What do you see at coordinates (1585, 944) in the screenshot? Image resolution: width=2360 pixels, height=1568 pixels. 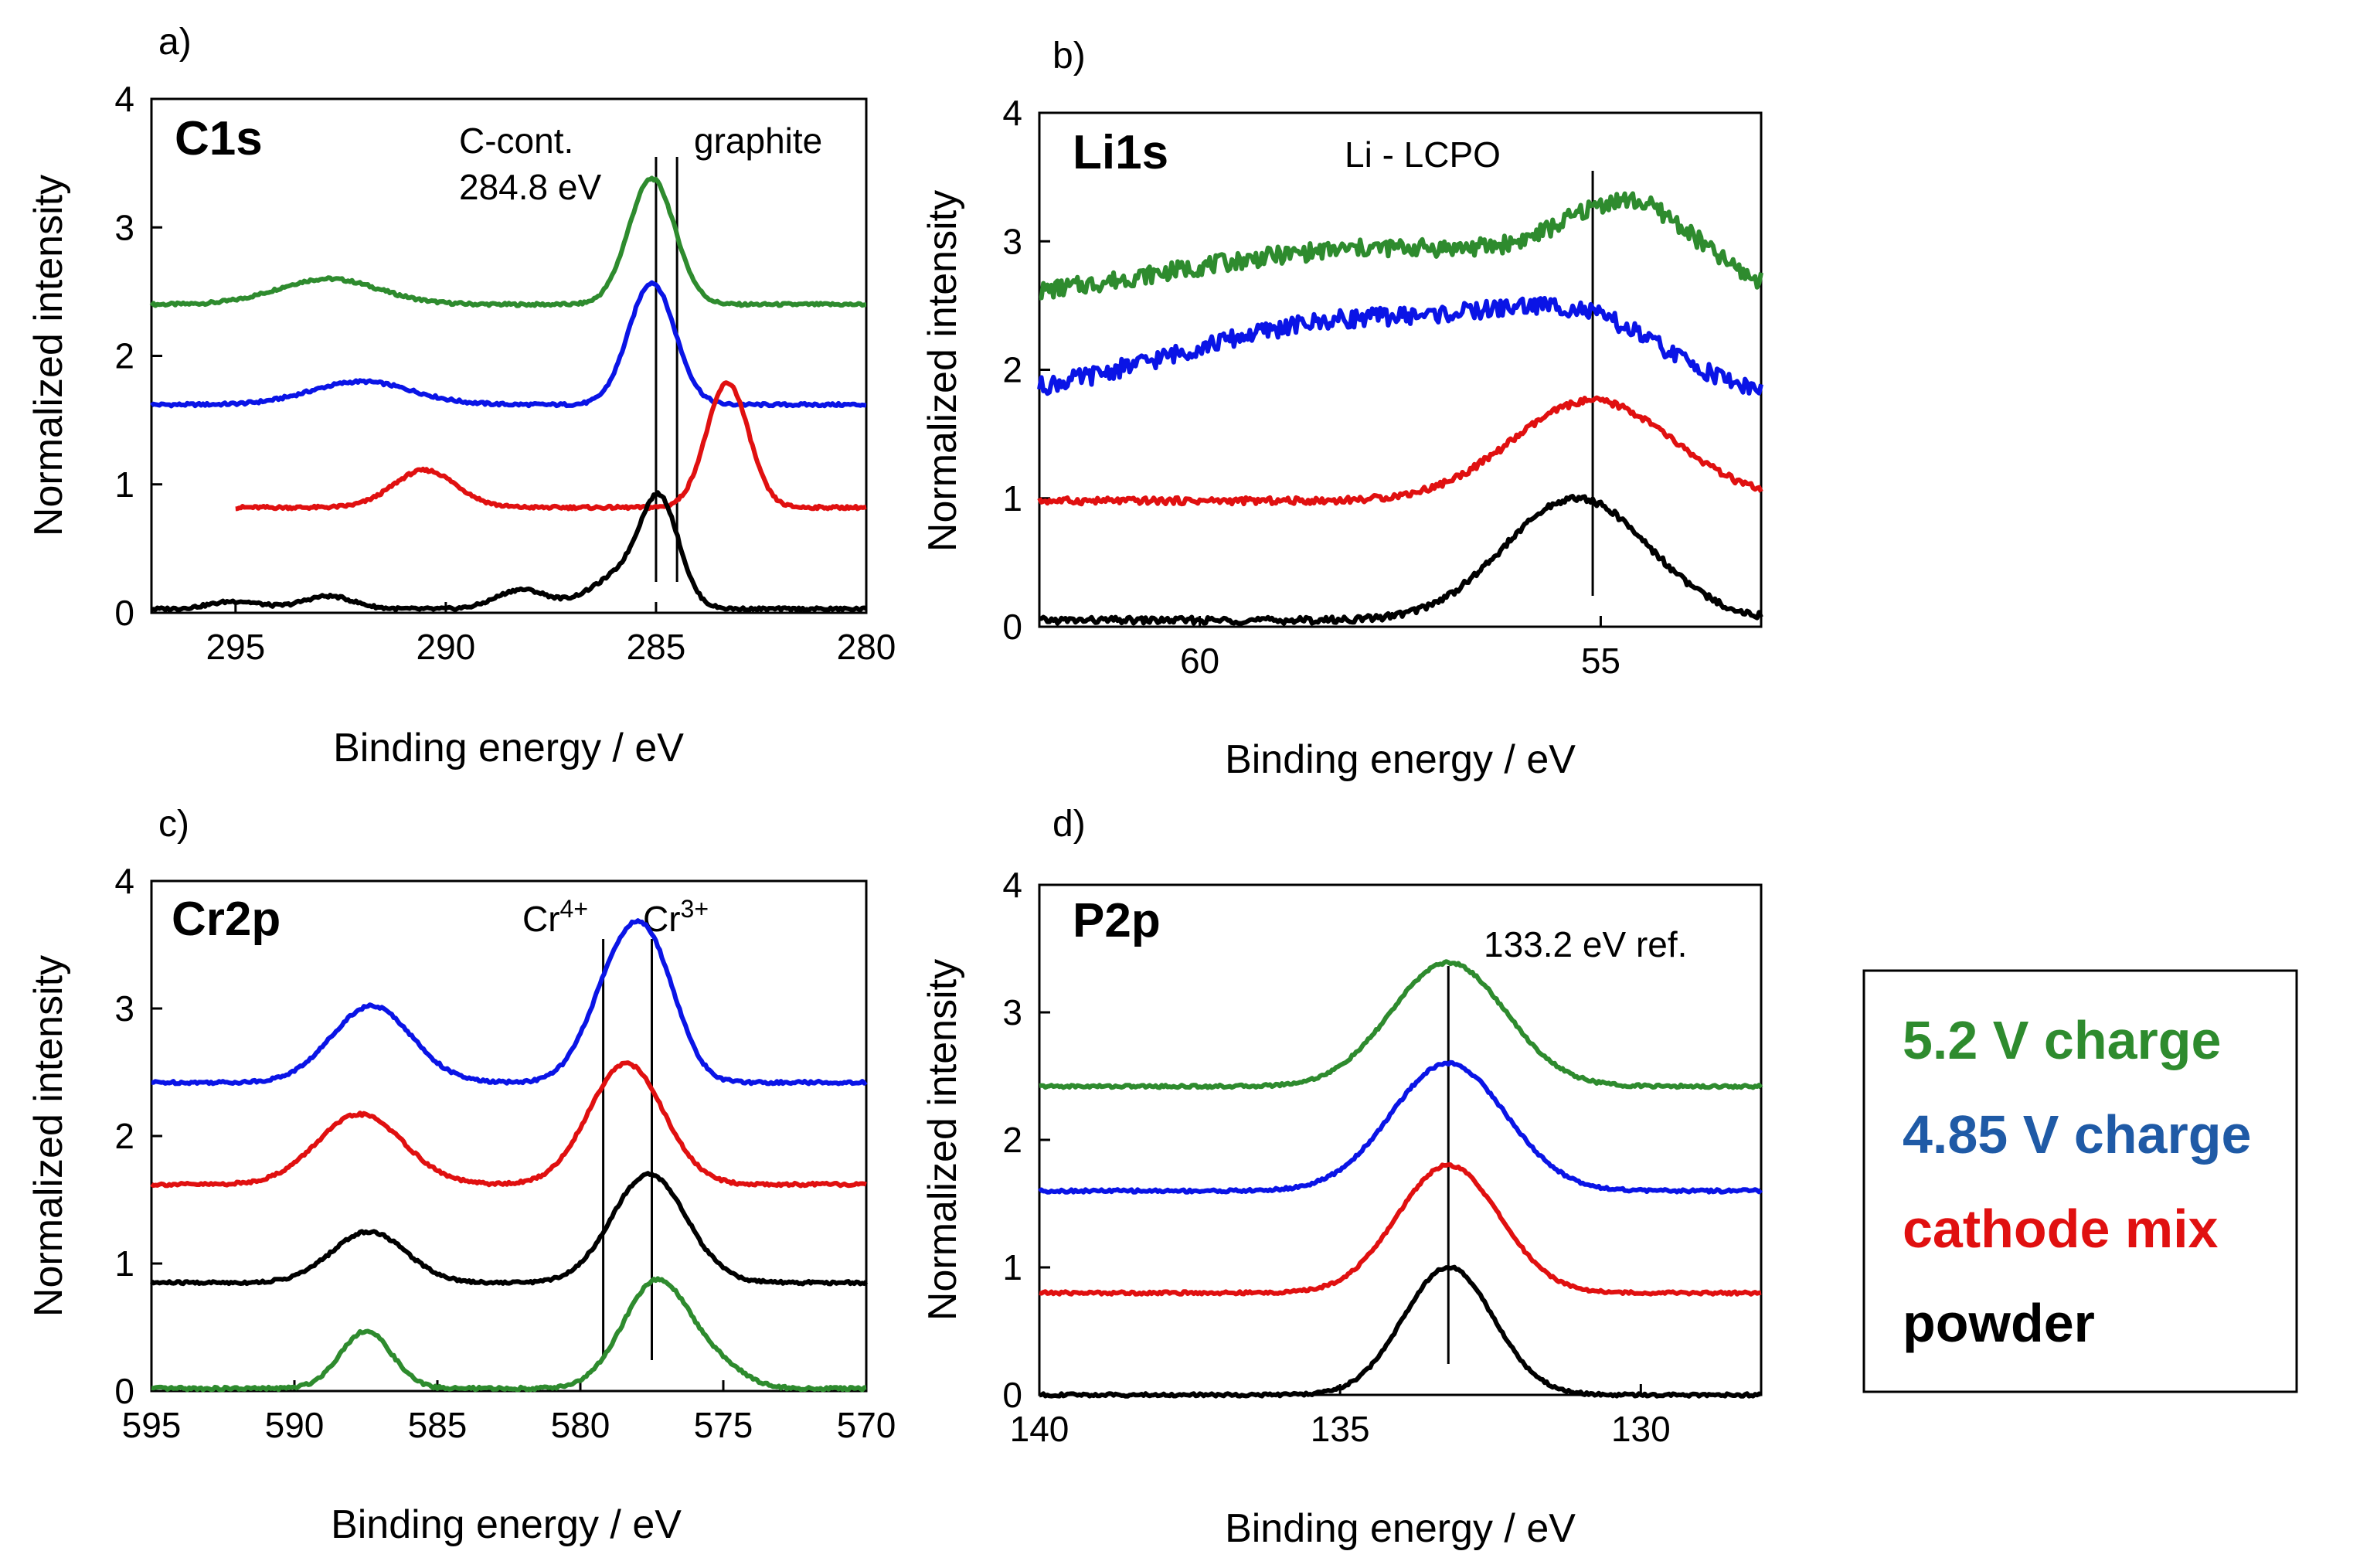 I see `panel-d-annotation-ref: 133.2 eV ref.` at bounding box center [1585, 944].